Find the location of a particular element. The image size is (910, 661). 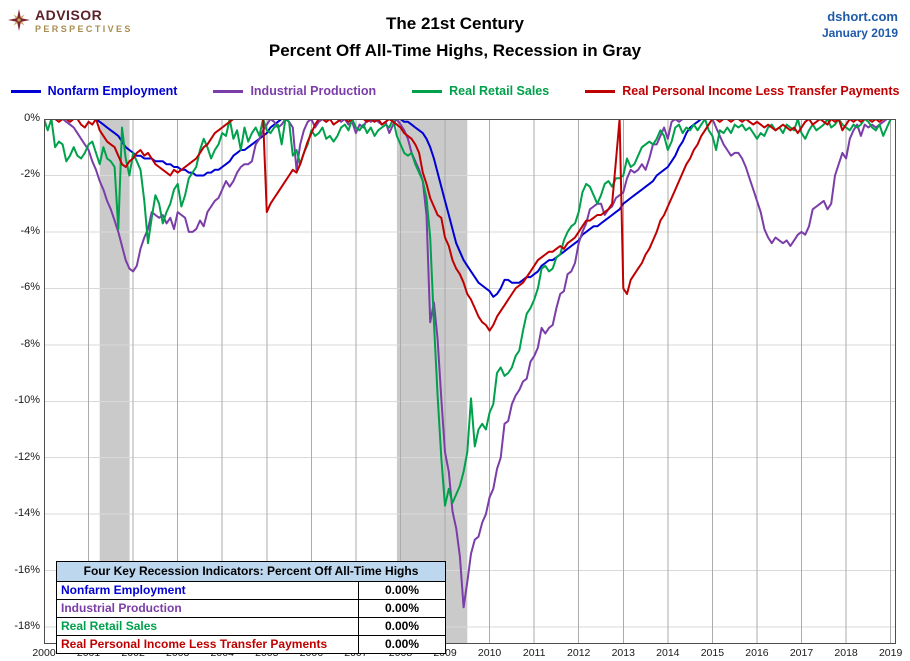

legend-item-industrial-production: Industrial Production is located at coordinates (294, 91).